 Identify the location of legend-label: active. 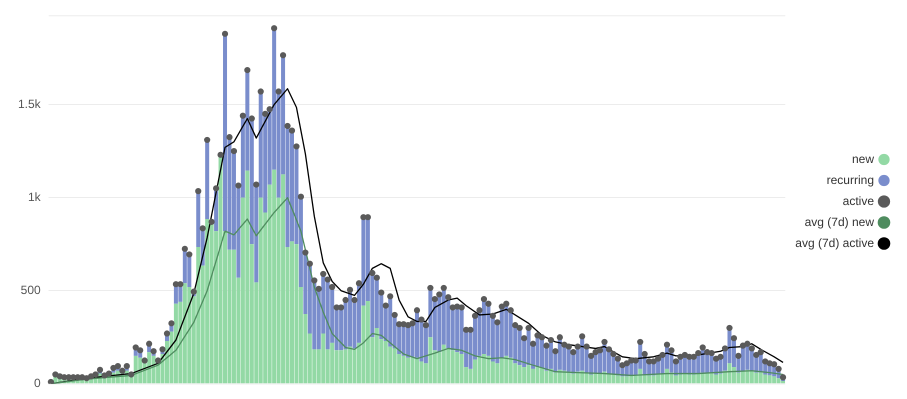
(858, 201).